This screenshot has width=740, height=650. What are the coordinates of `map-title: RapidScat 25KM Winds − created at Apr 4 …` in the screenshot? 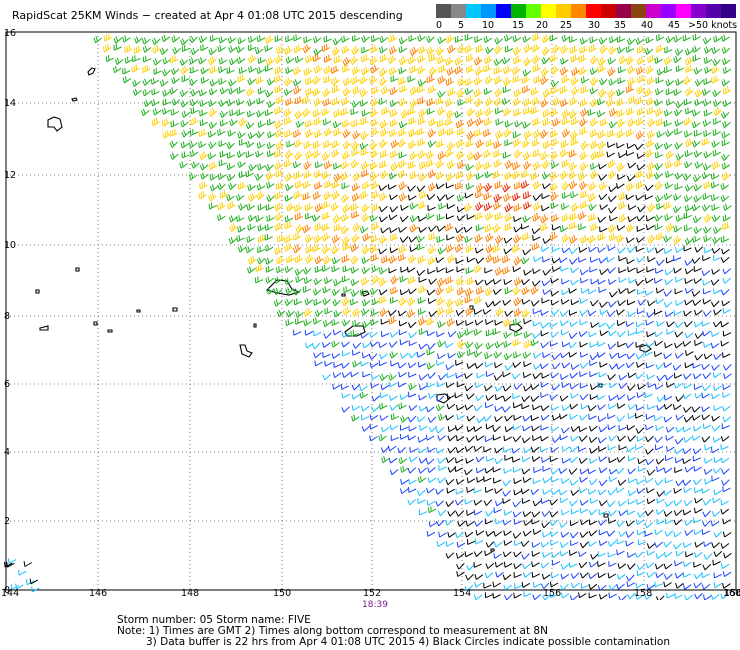 It's located at (207, 15).